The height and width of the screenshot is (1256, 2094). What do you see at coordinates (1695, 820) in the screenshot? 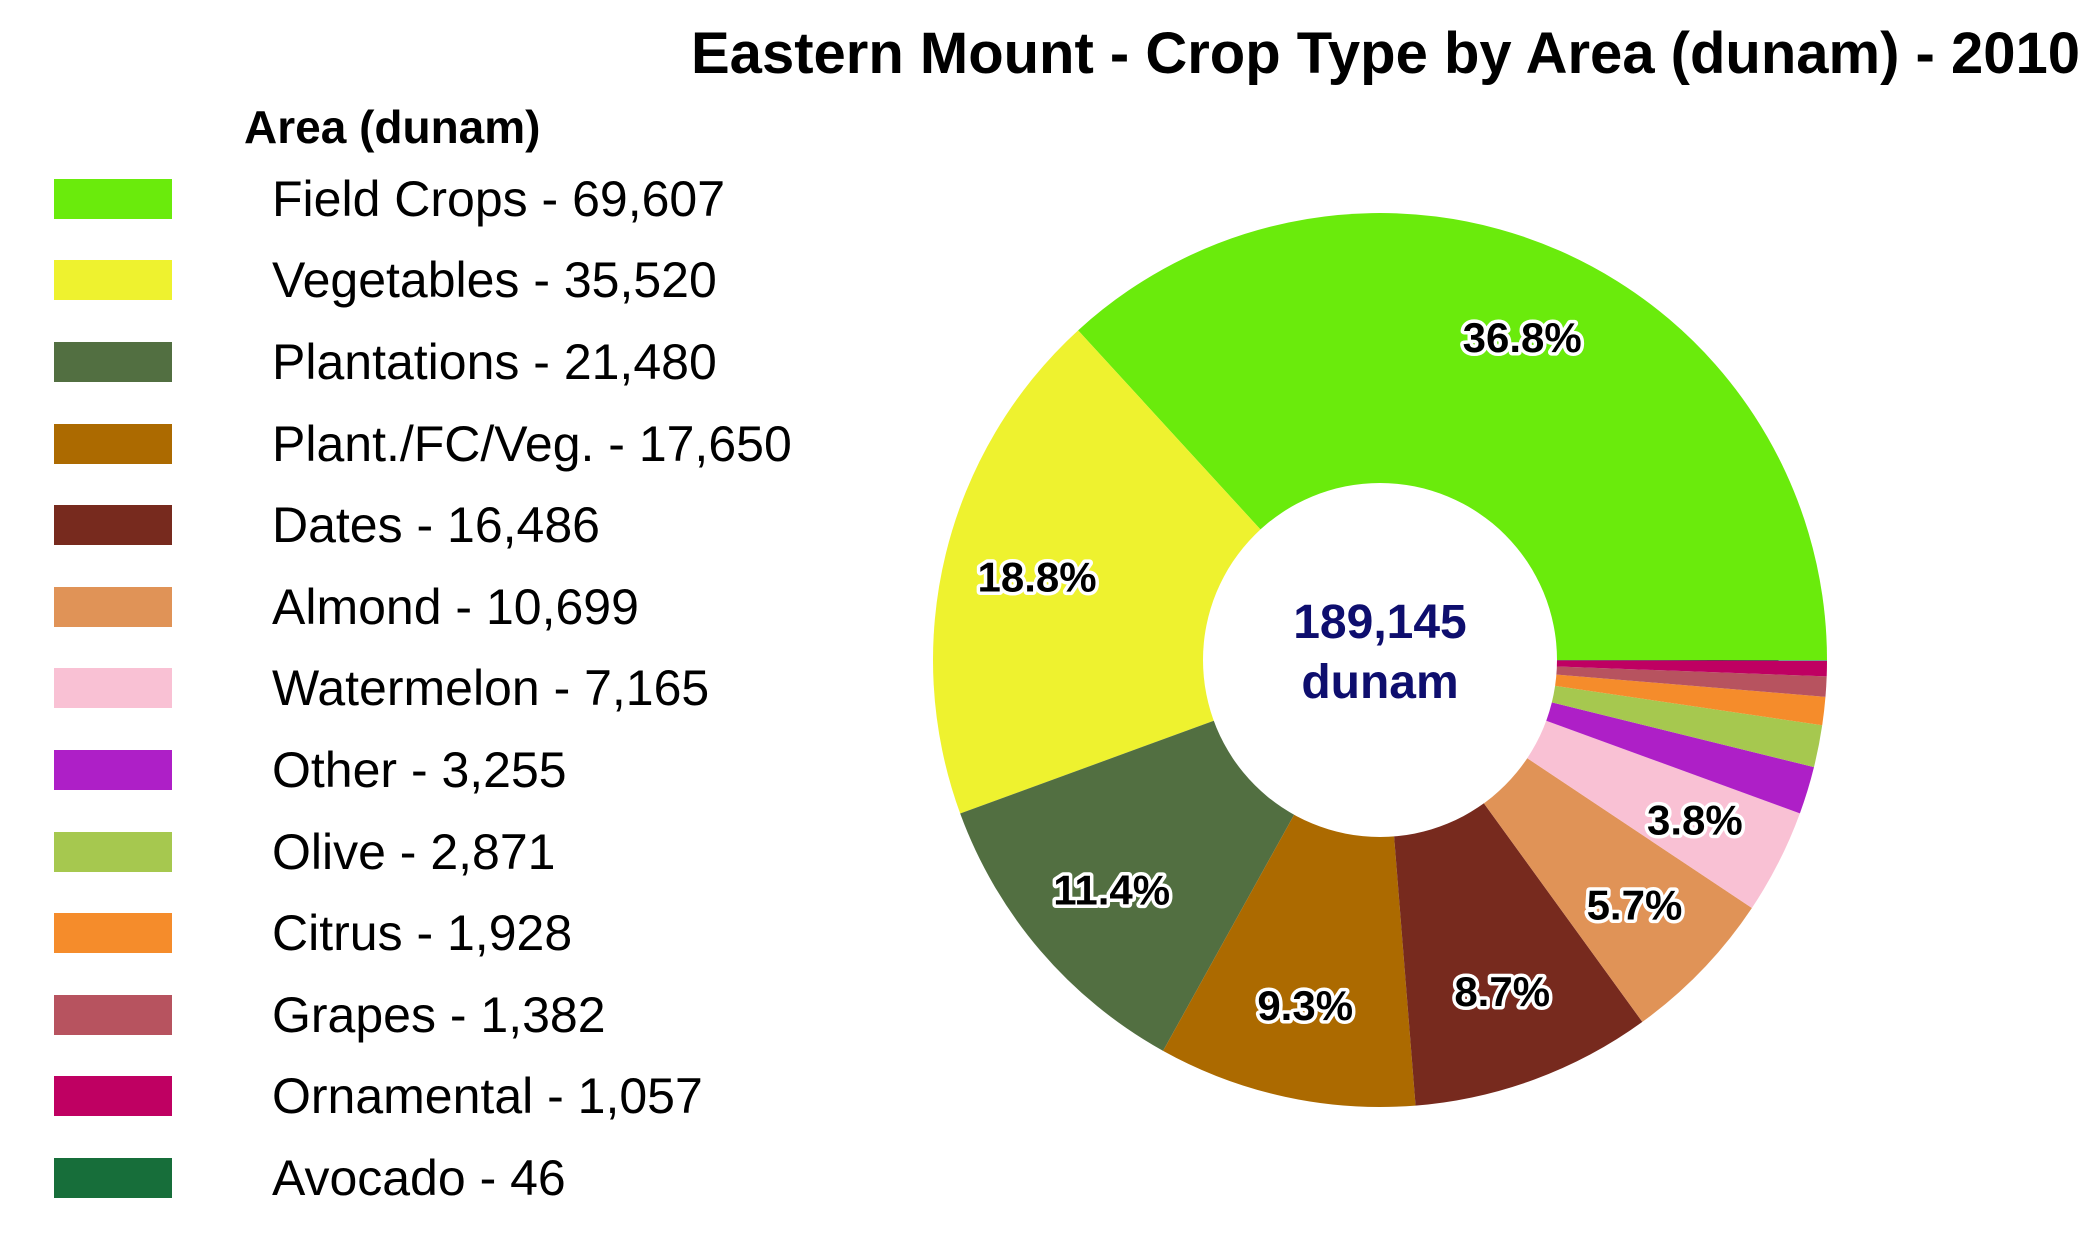
I see `pie-label-watermelon: 3.8%` at bounding box center [1695, 820].